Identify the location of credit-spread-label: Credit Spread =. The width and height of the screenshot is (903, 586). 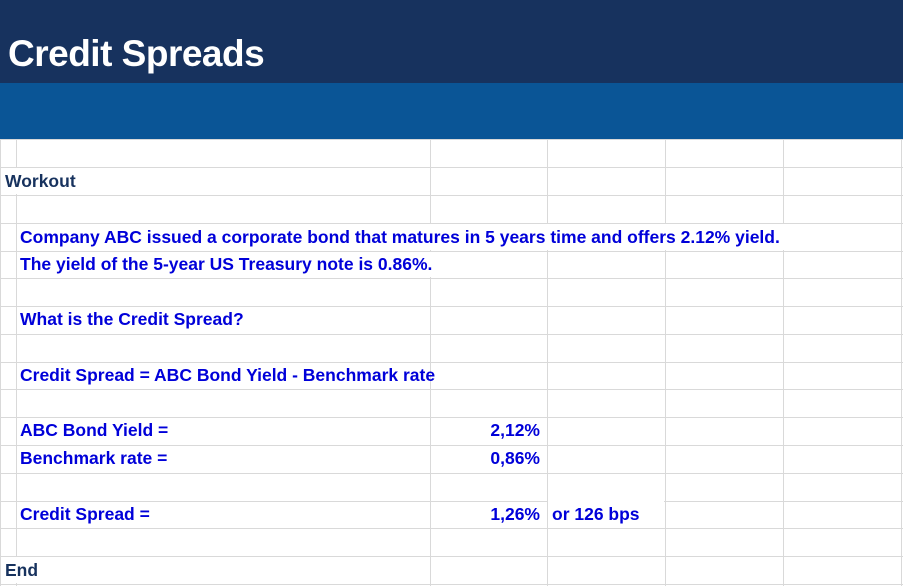
(85, 514).